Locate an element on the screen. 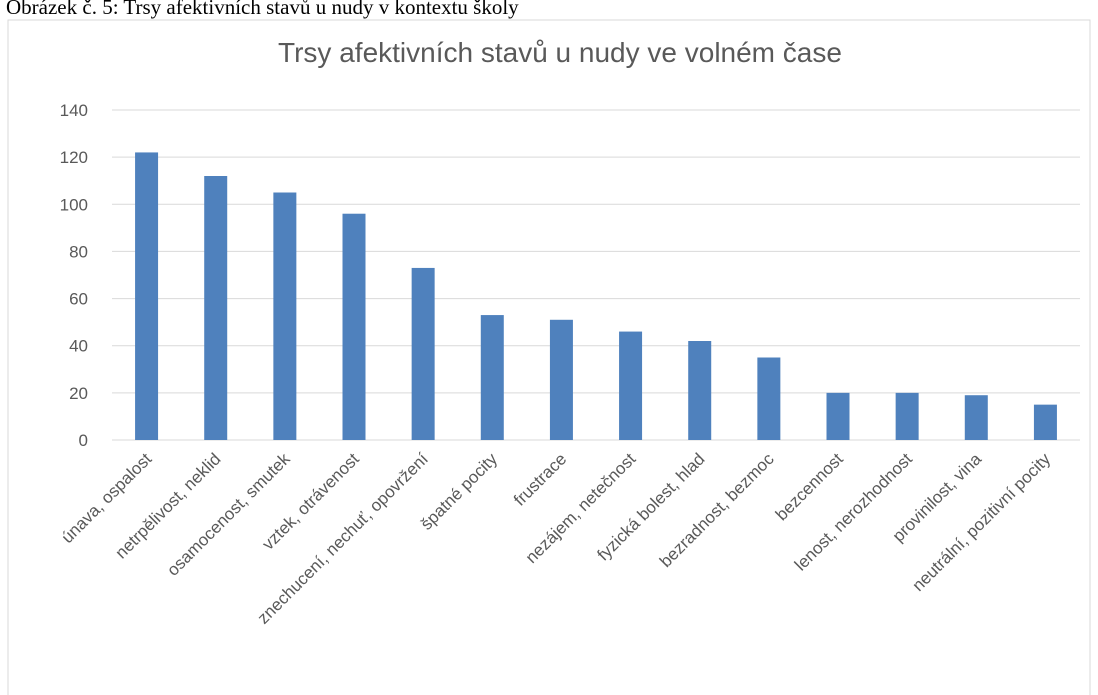 This screenshot has width=1098, height=695. y-tick-label: 40 is located at coordinates (78, 346).